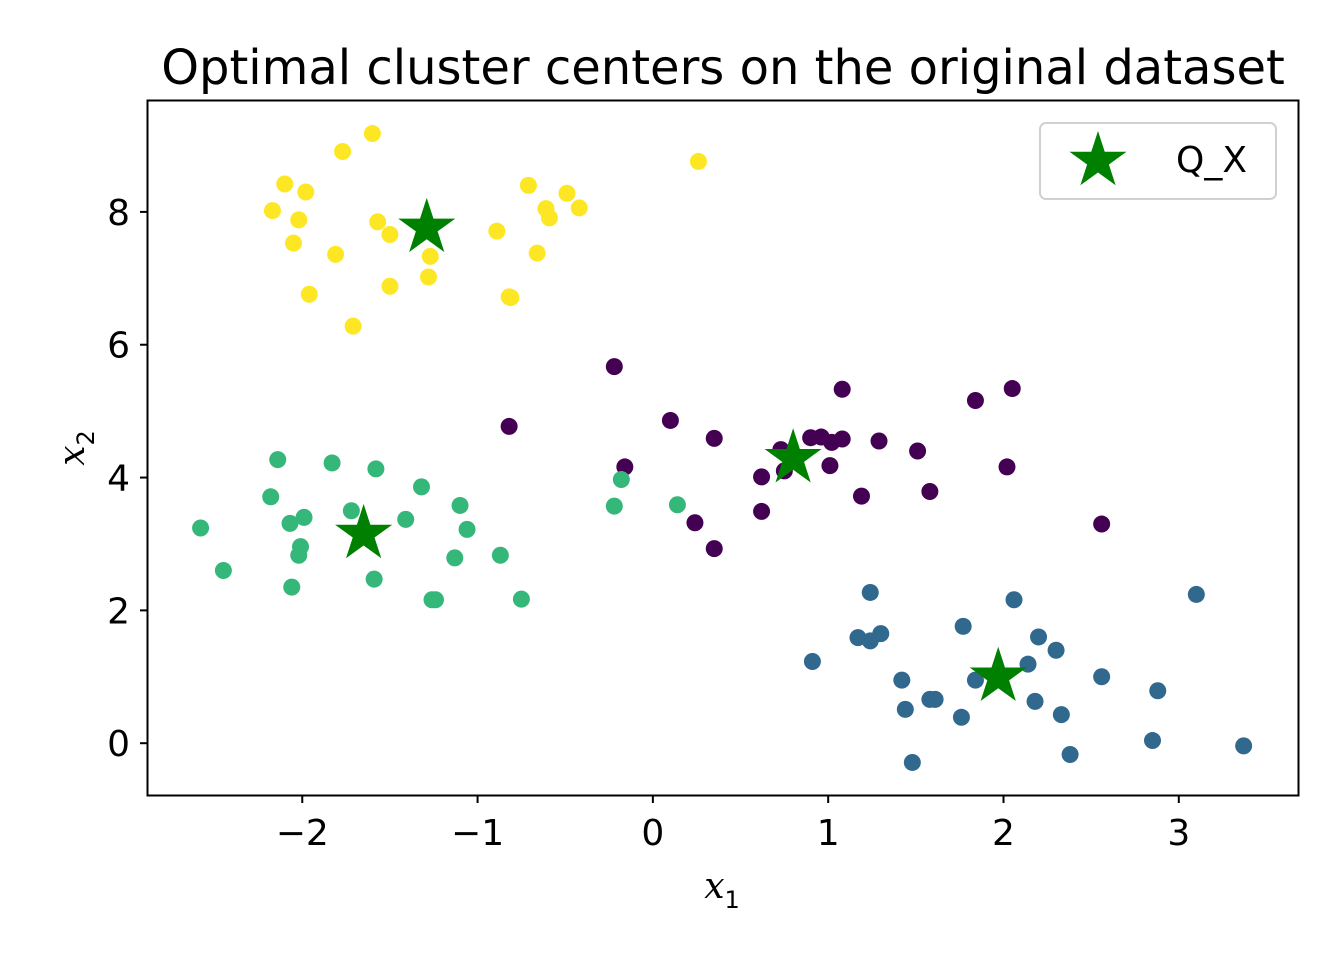 The height and width of the screenshot is (960, 1344). Describe the element at coordinates (118, 346) in the screenshot. I see `y-tick-label: 6` at that location.